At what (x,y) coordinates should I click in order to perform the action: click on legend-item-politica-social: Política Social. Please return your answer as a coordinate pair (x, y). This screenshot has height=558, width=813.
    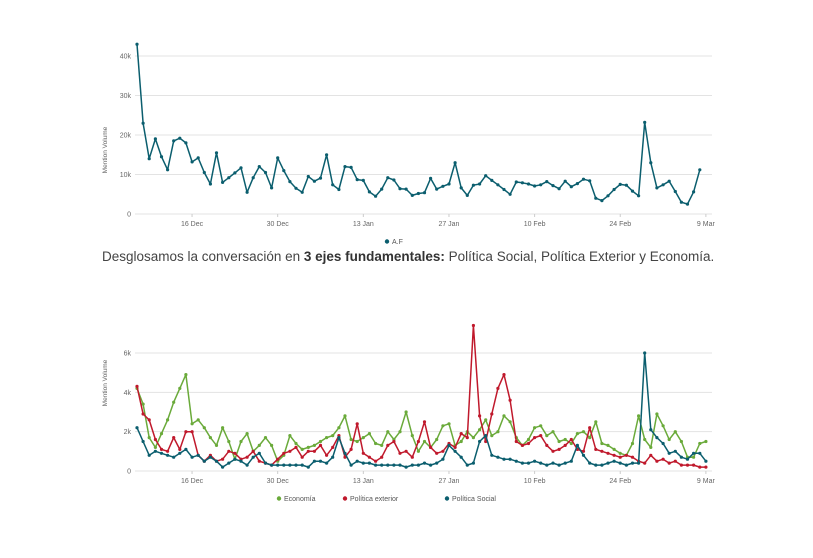
    Looking at the image, I should click on (470, 499).